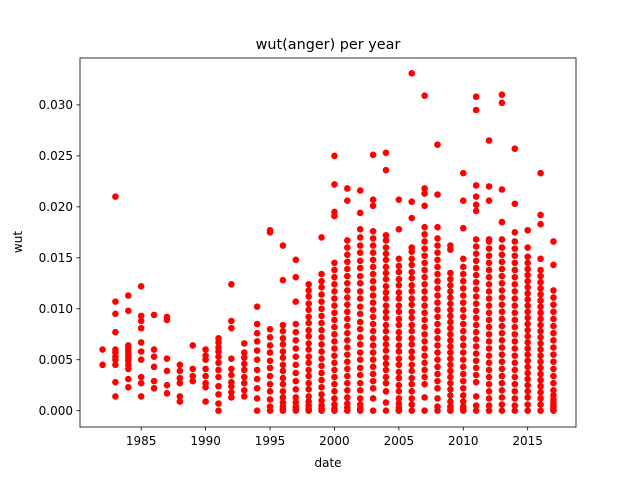 Image resolution: width=640 pixels, height=480 pixels. What do you see at coordinates (56, 258) in the screenshot?
I see `y-tick-label: 0.015` at bounding box center [56, 258].